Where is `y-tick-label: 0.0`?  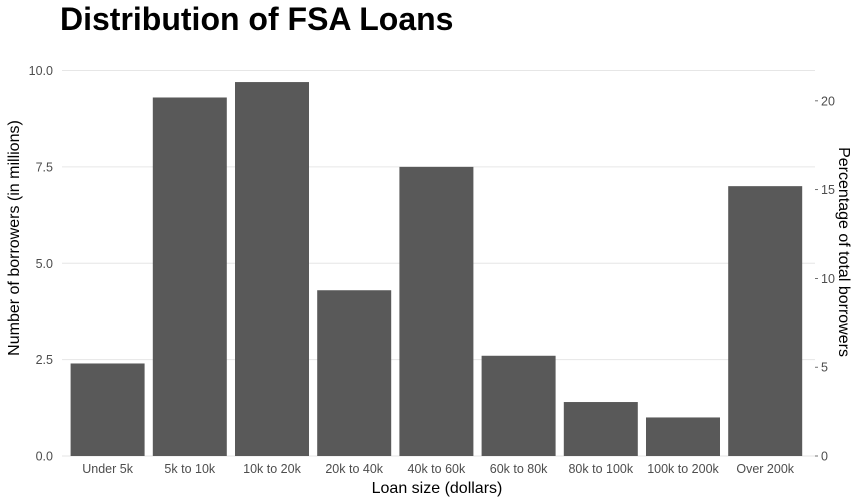 y-tick-label: 0.0 is located at coordinates (44, 457).